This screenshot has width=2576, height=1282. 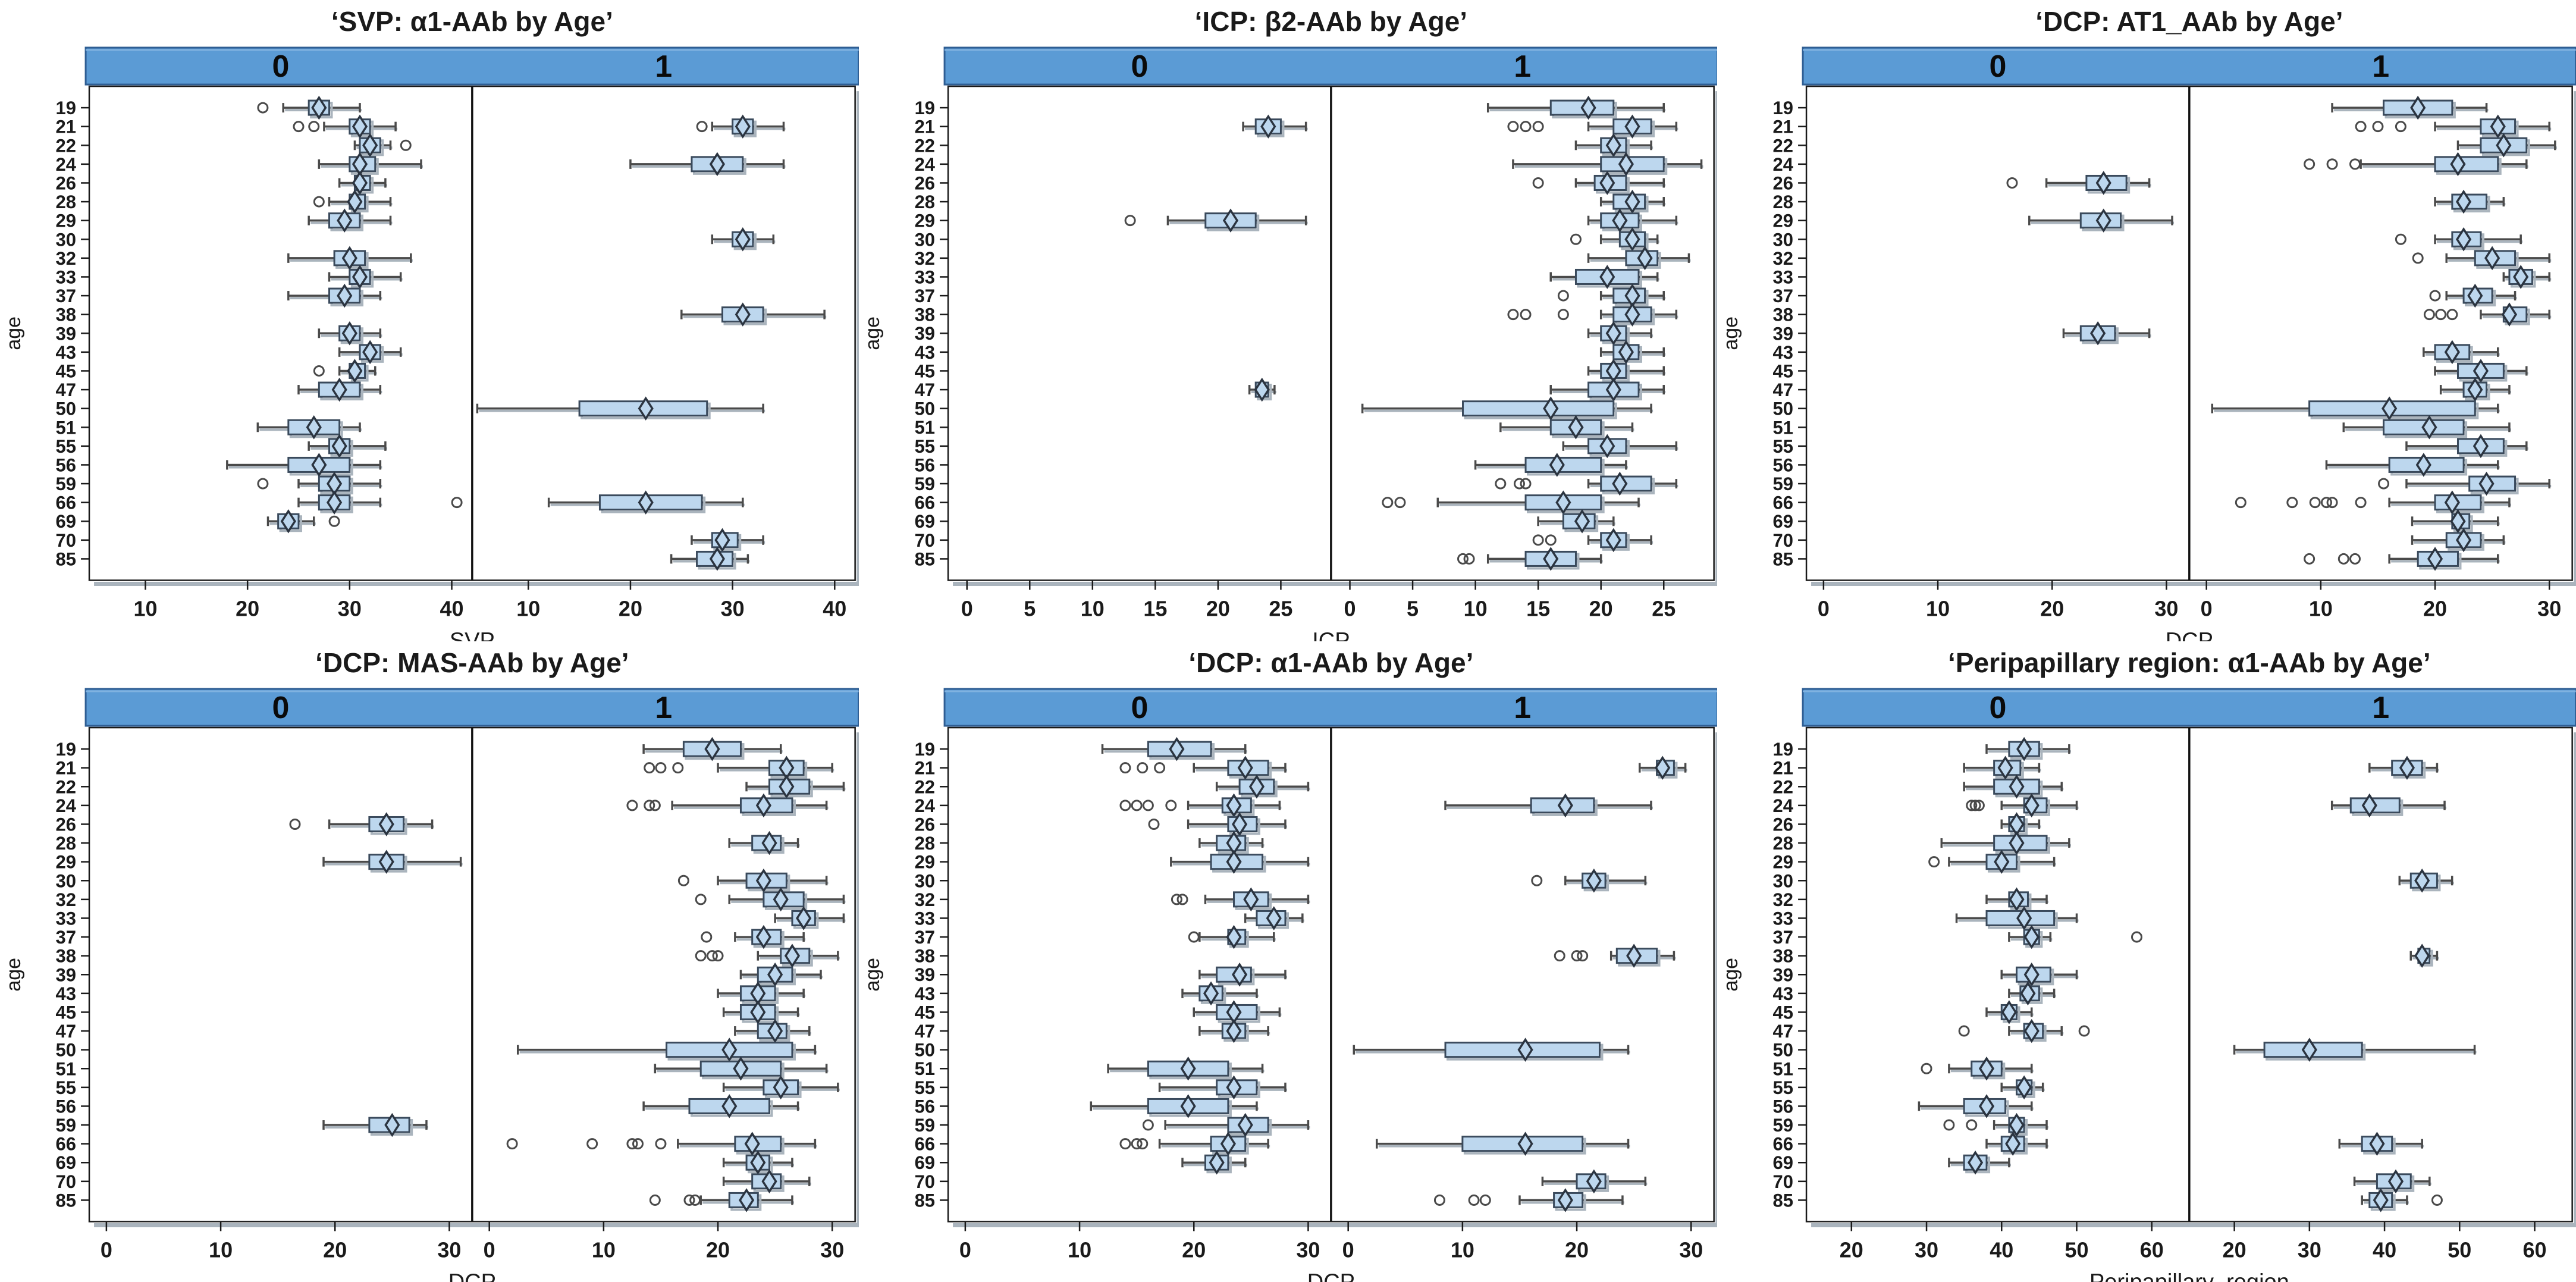 I want to click on svg-text: 37, so click(x=924, y=296).